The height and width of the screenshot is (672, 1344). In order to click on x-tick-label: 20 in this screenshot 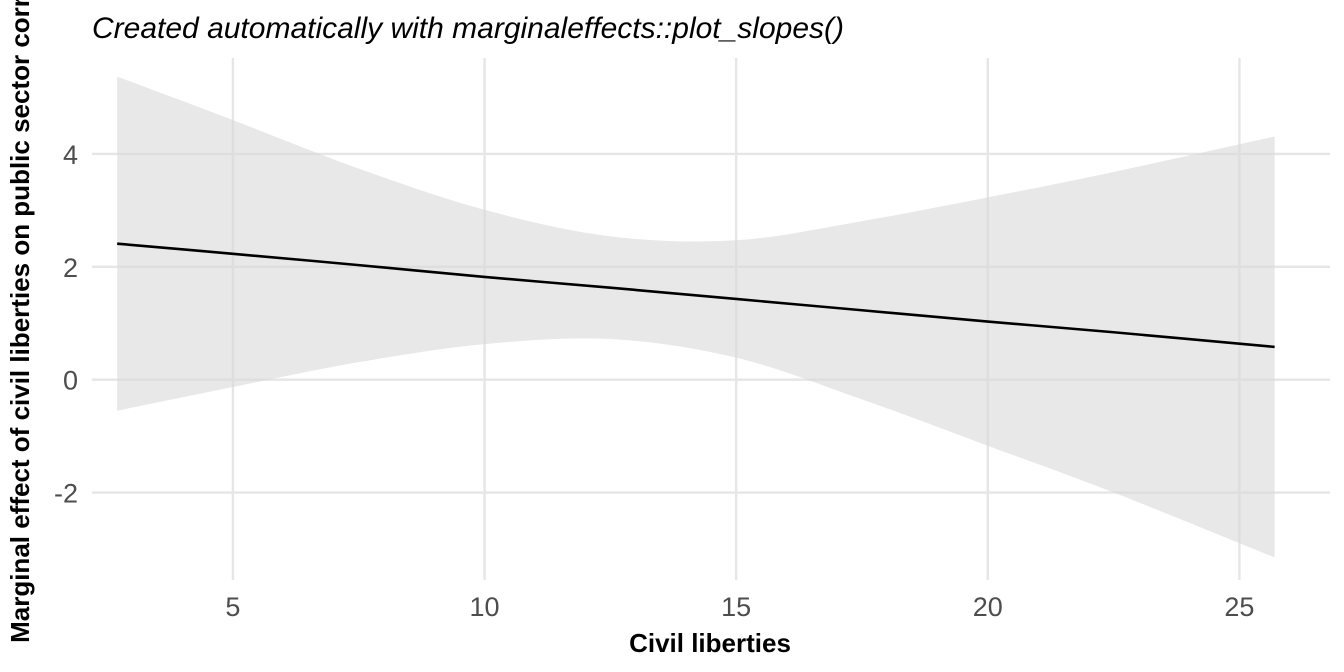, I will do `click(988, 607)`.